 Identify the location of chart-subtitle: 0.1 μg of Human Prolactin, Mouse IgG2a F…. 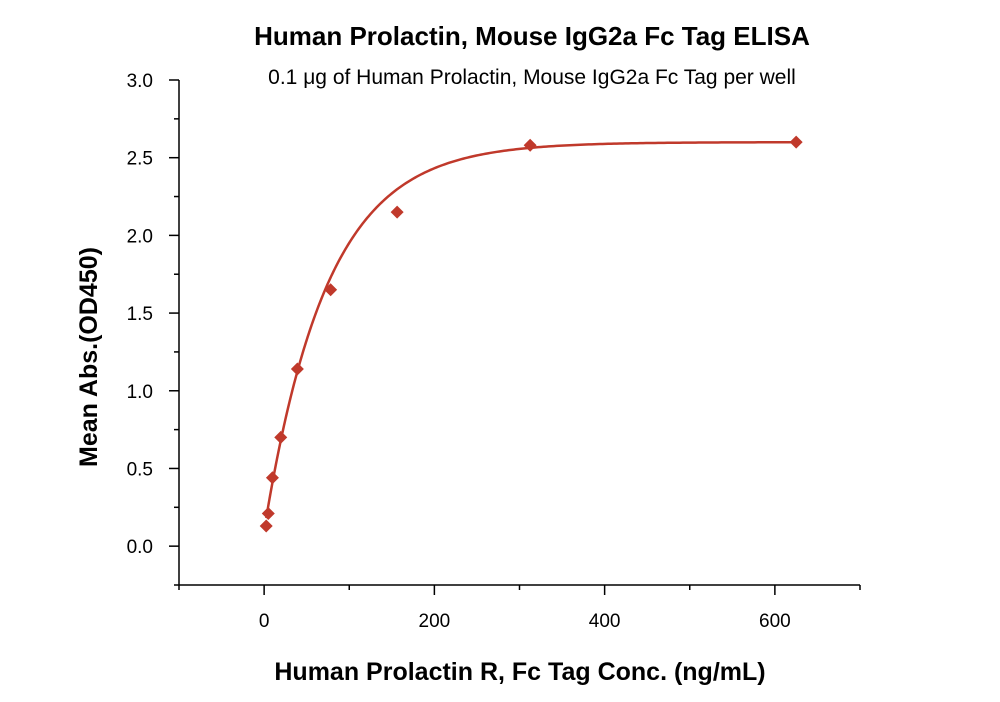
(532, 77).